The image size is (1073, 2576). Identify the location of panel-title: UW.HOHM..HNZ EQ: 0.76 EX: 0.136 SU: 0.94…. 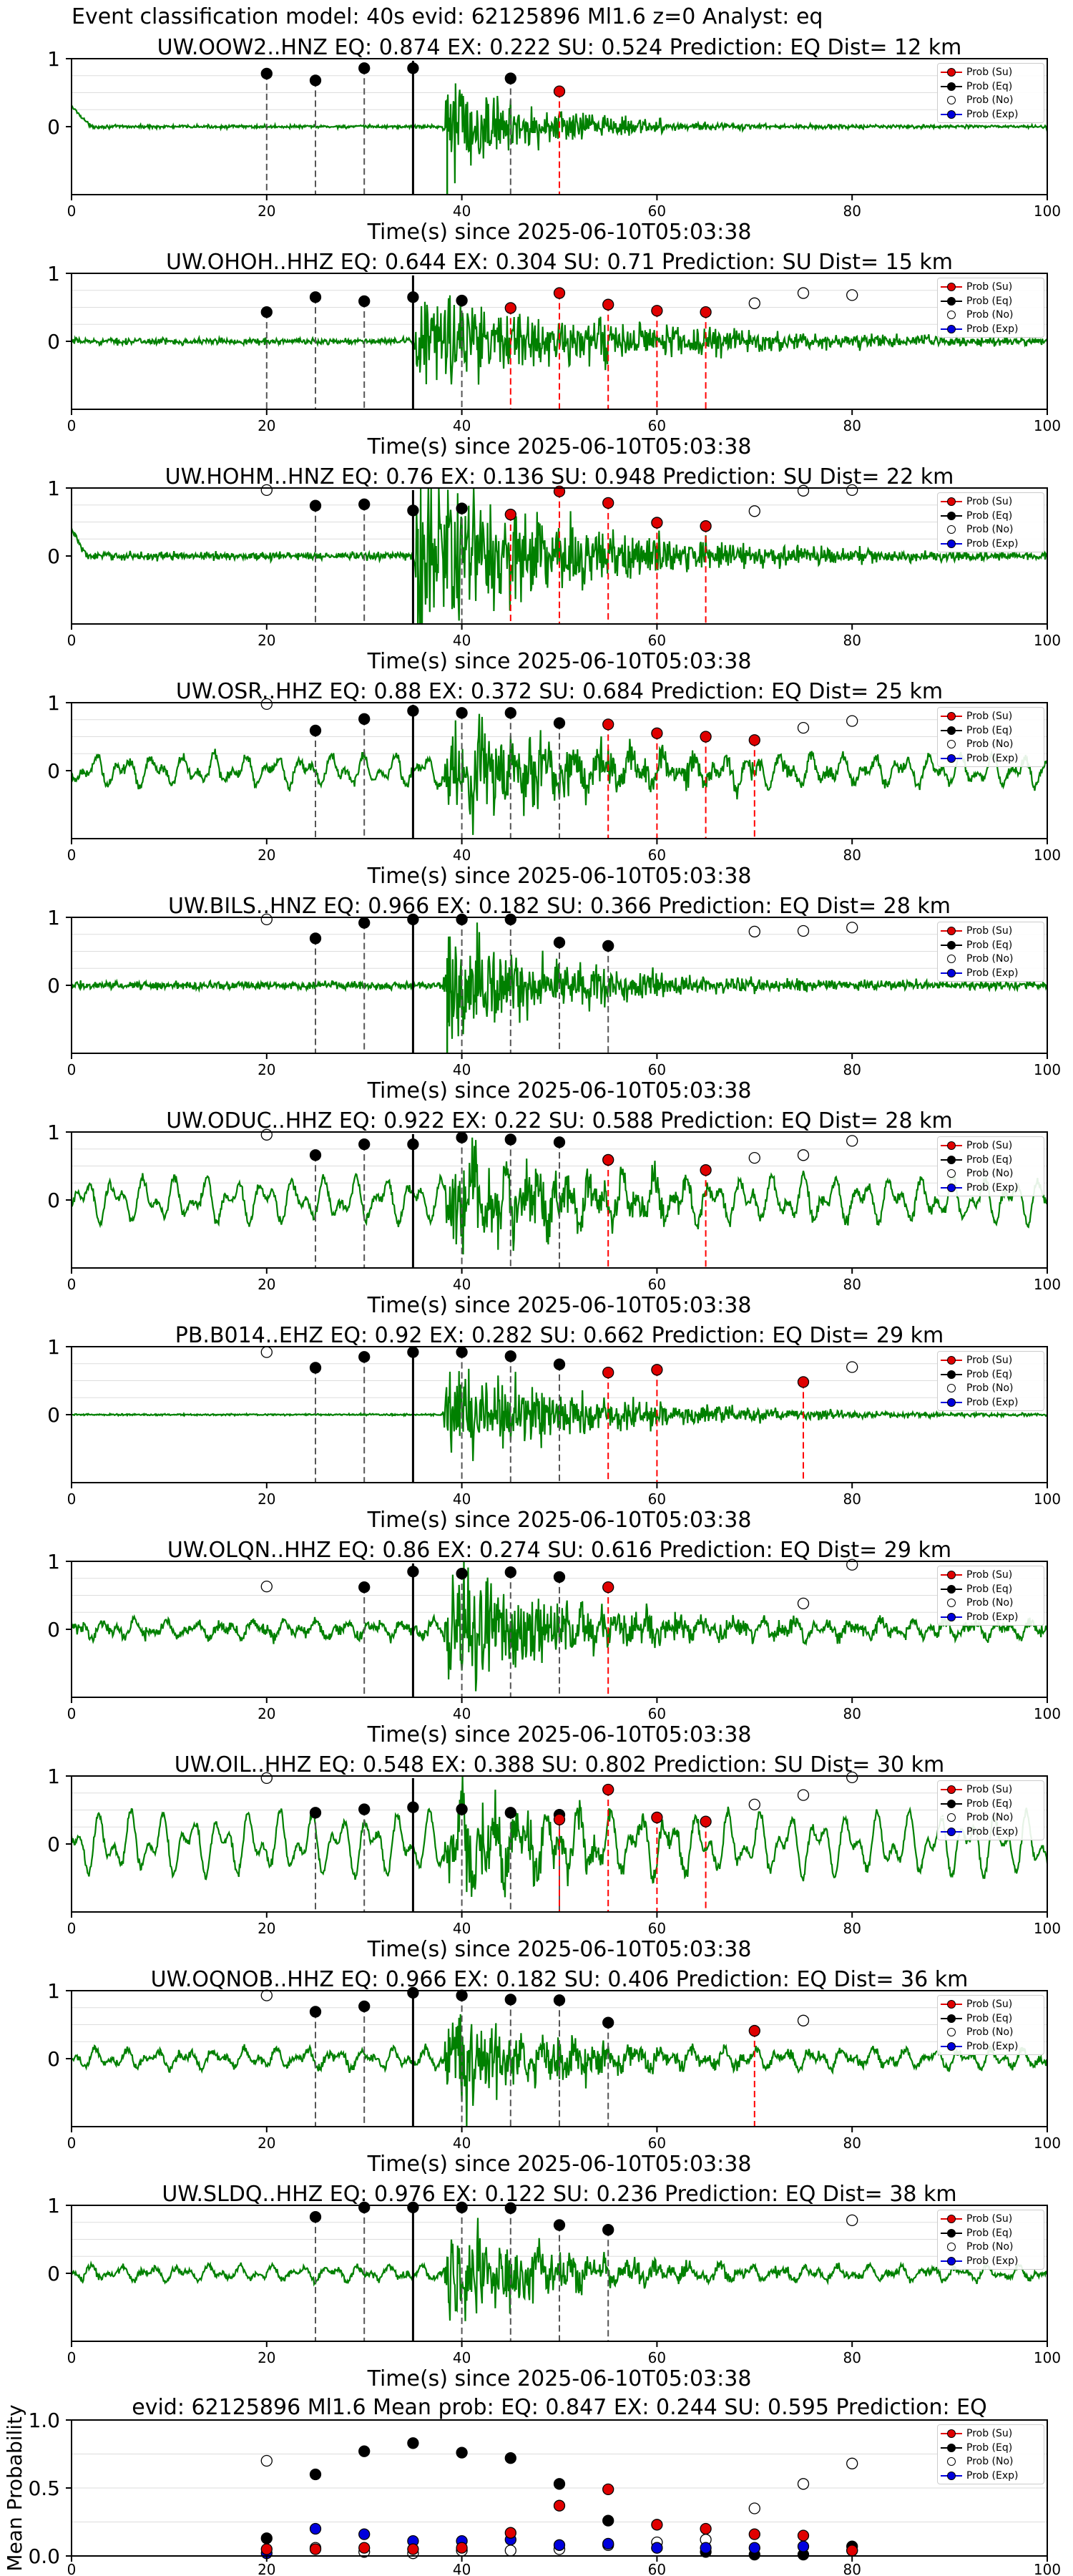
(559, 476).